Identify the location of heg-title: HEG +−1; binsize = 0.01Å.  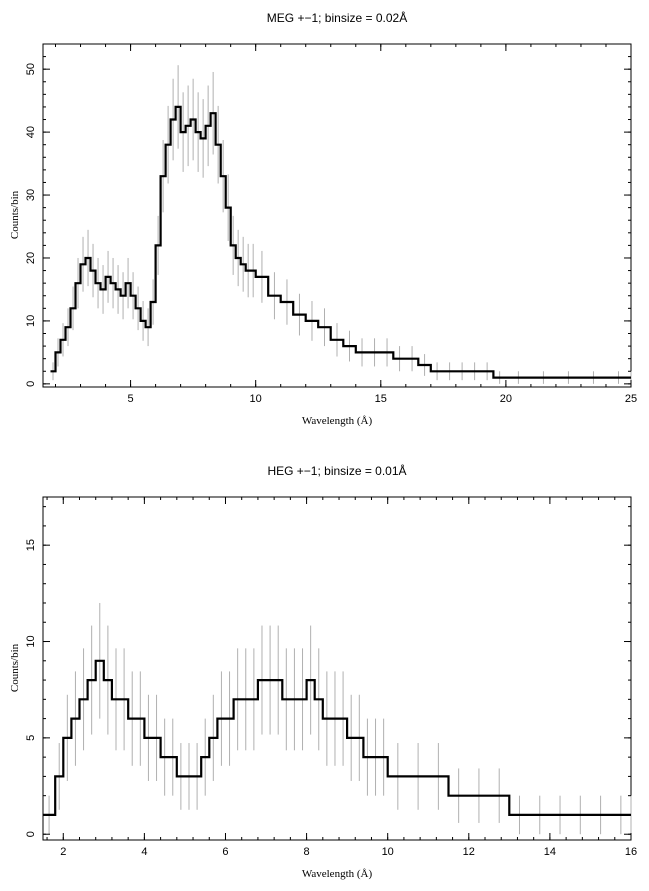
(336, 470).